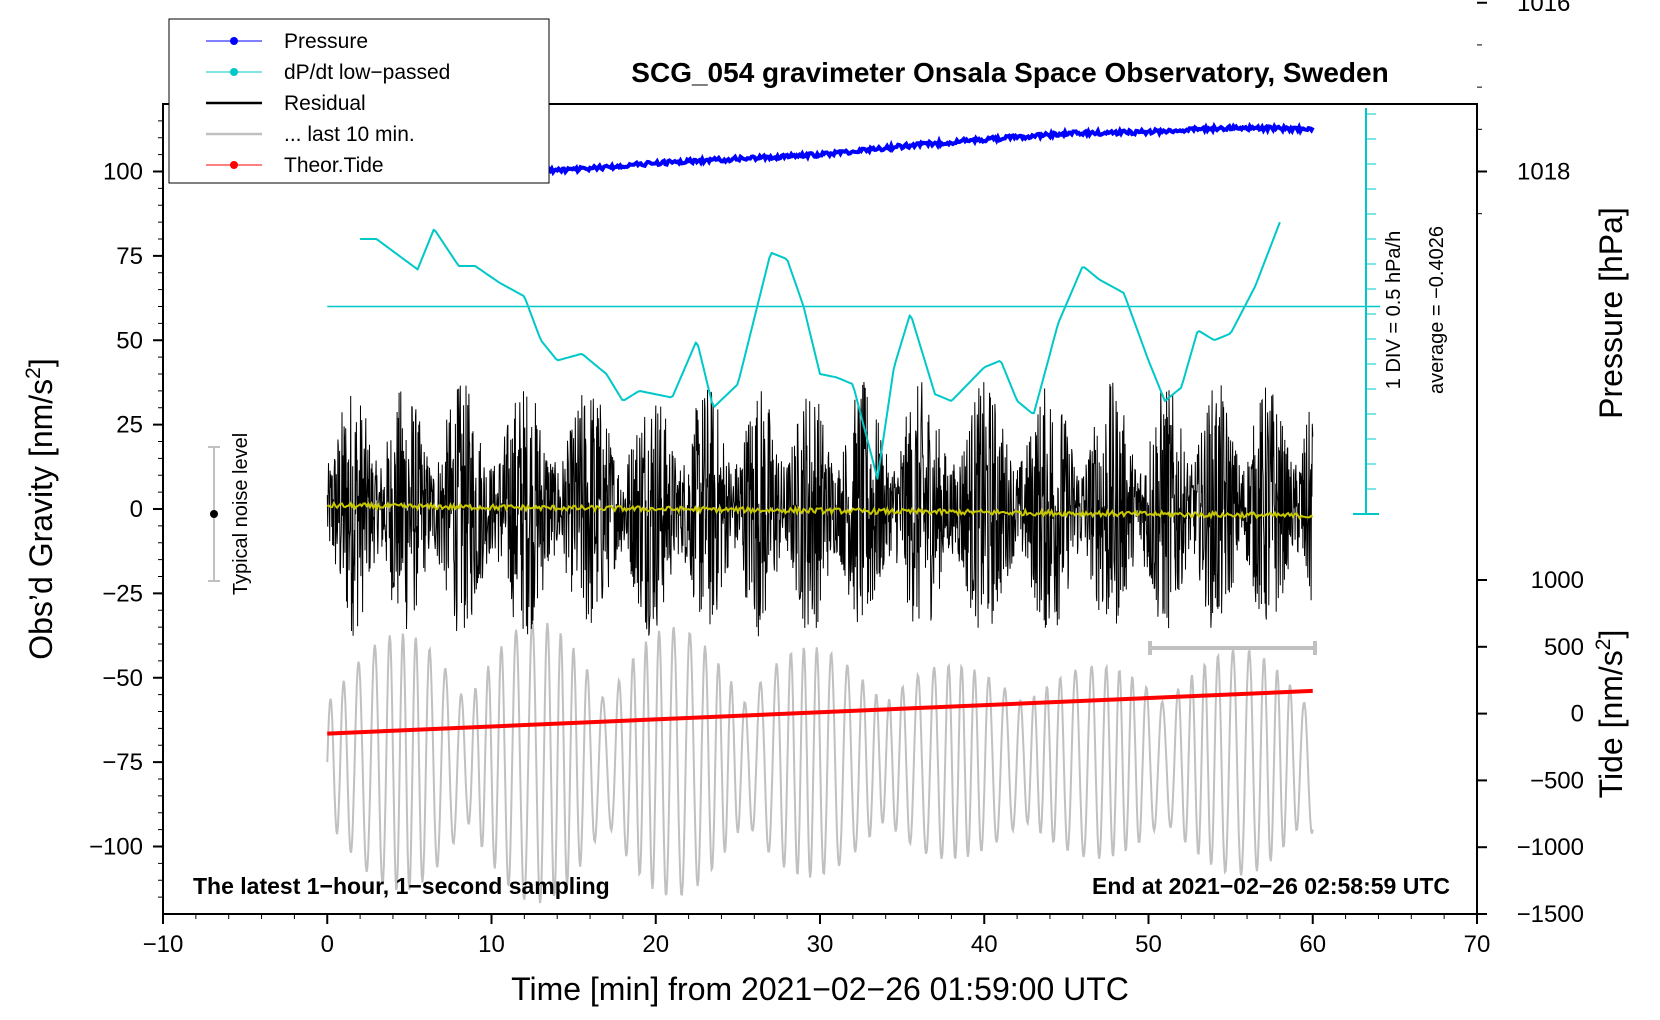  I want to click on legend-label: dP/dt low−passed, so click(367, 72).